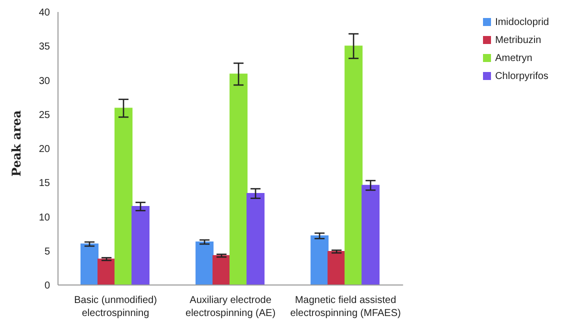 This screenshot has height=335, width=567. I want to click on legend-label: Chlorpyrifos, so click(521, 76).